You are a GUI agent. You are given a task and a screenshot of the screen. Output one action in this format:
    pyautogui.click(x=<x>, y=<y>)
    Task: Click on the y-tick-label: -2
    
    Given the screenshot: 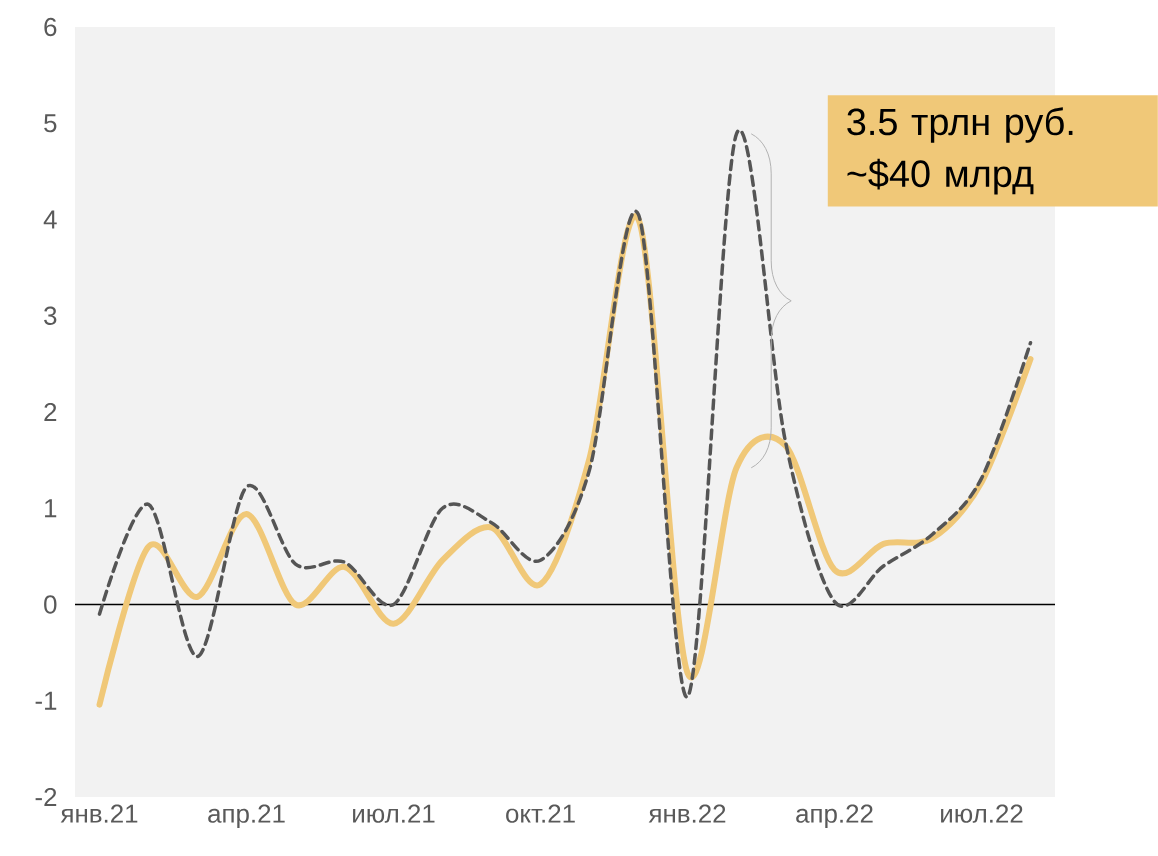 What is the action you would take?
    pyautogui.click(x=46, y=797)
    